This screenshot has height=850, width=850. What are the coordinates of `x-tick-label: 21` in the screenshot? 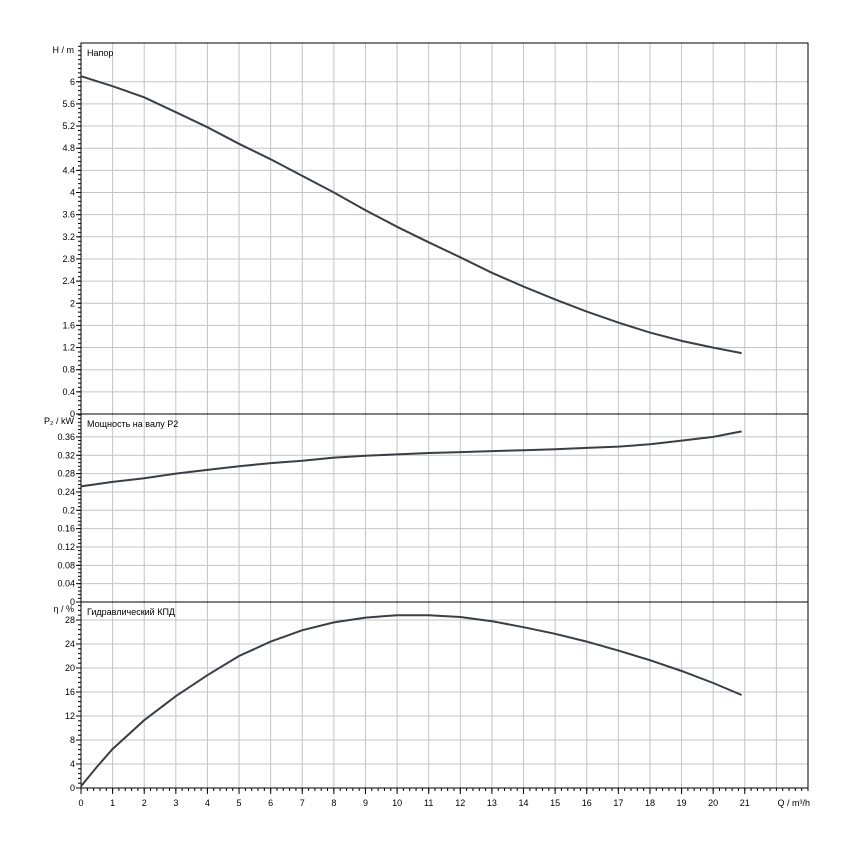 It's located at (745, 803).